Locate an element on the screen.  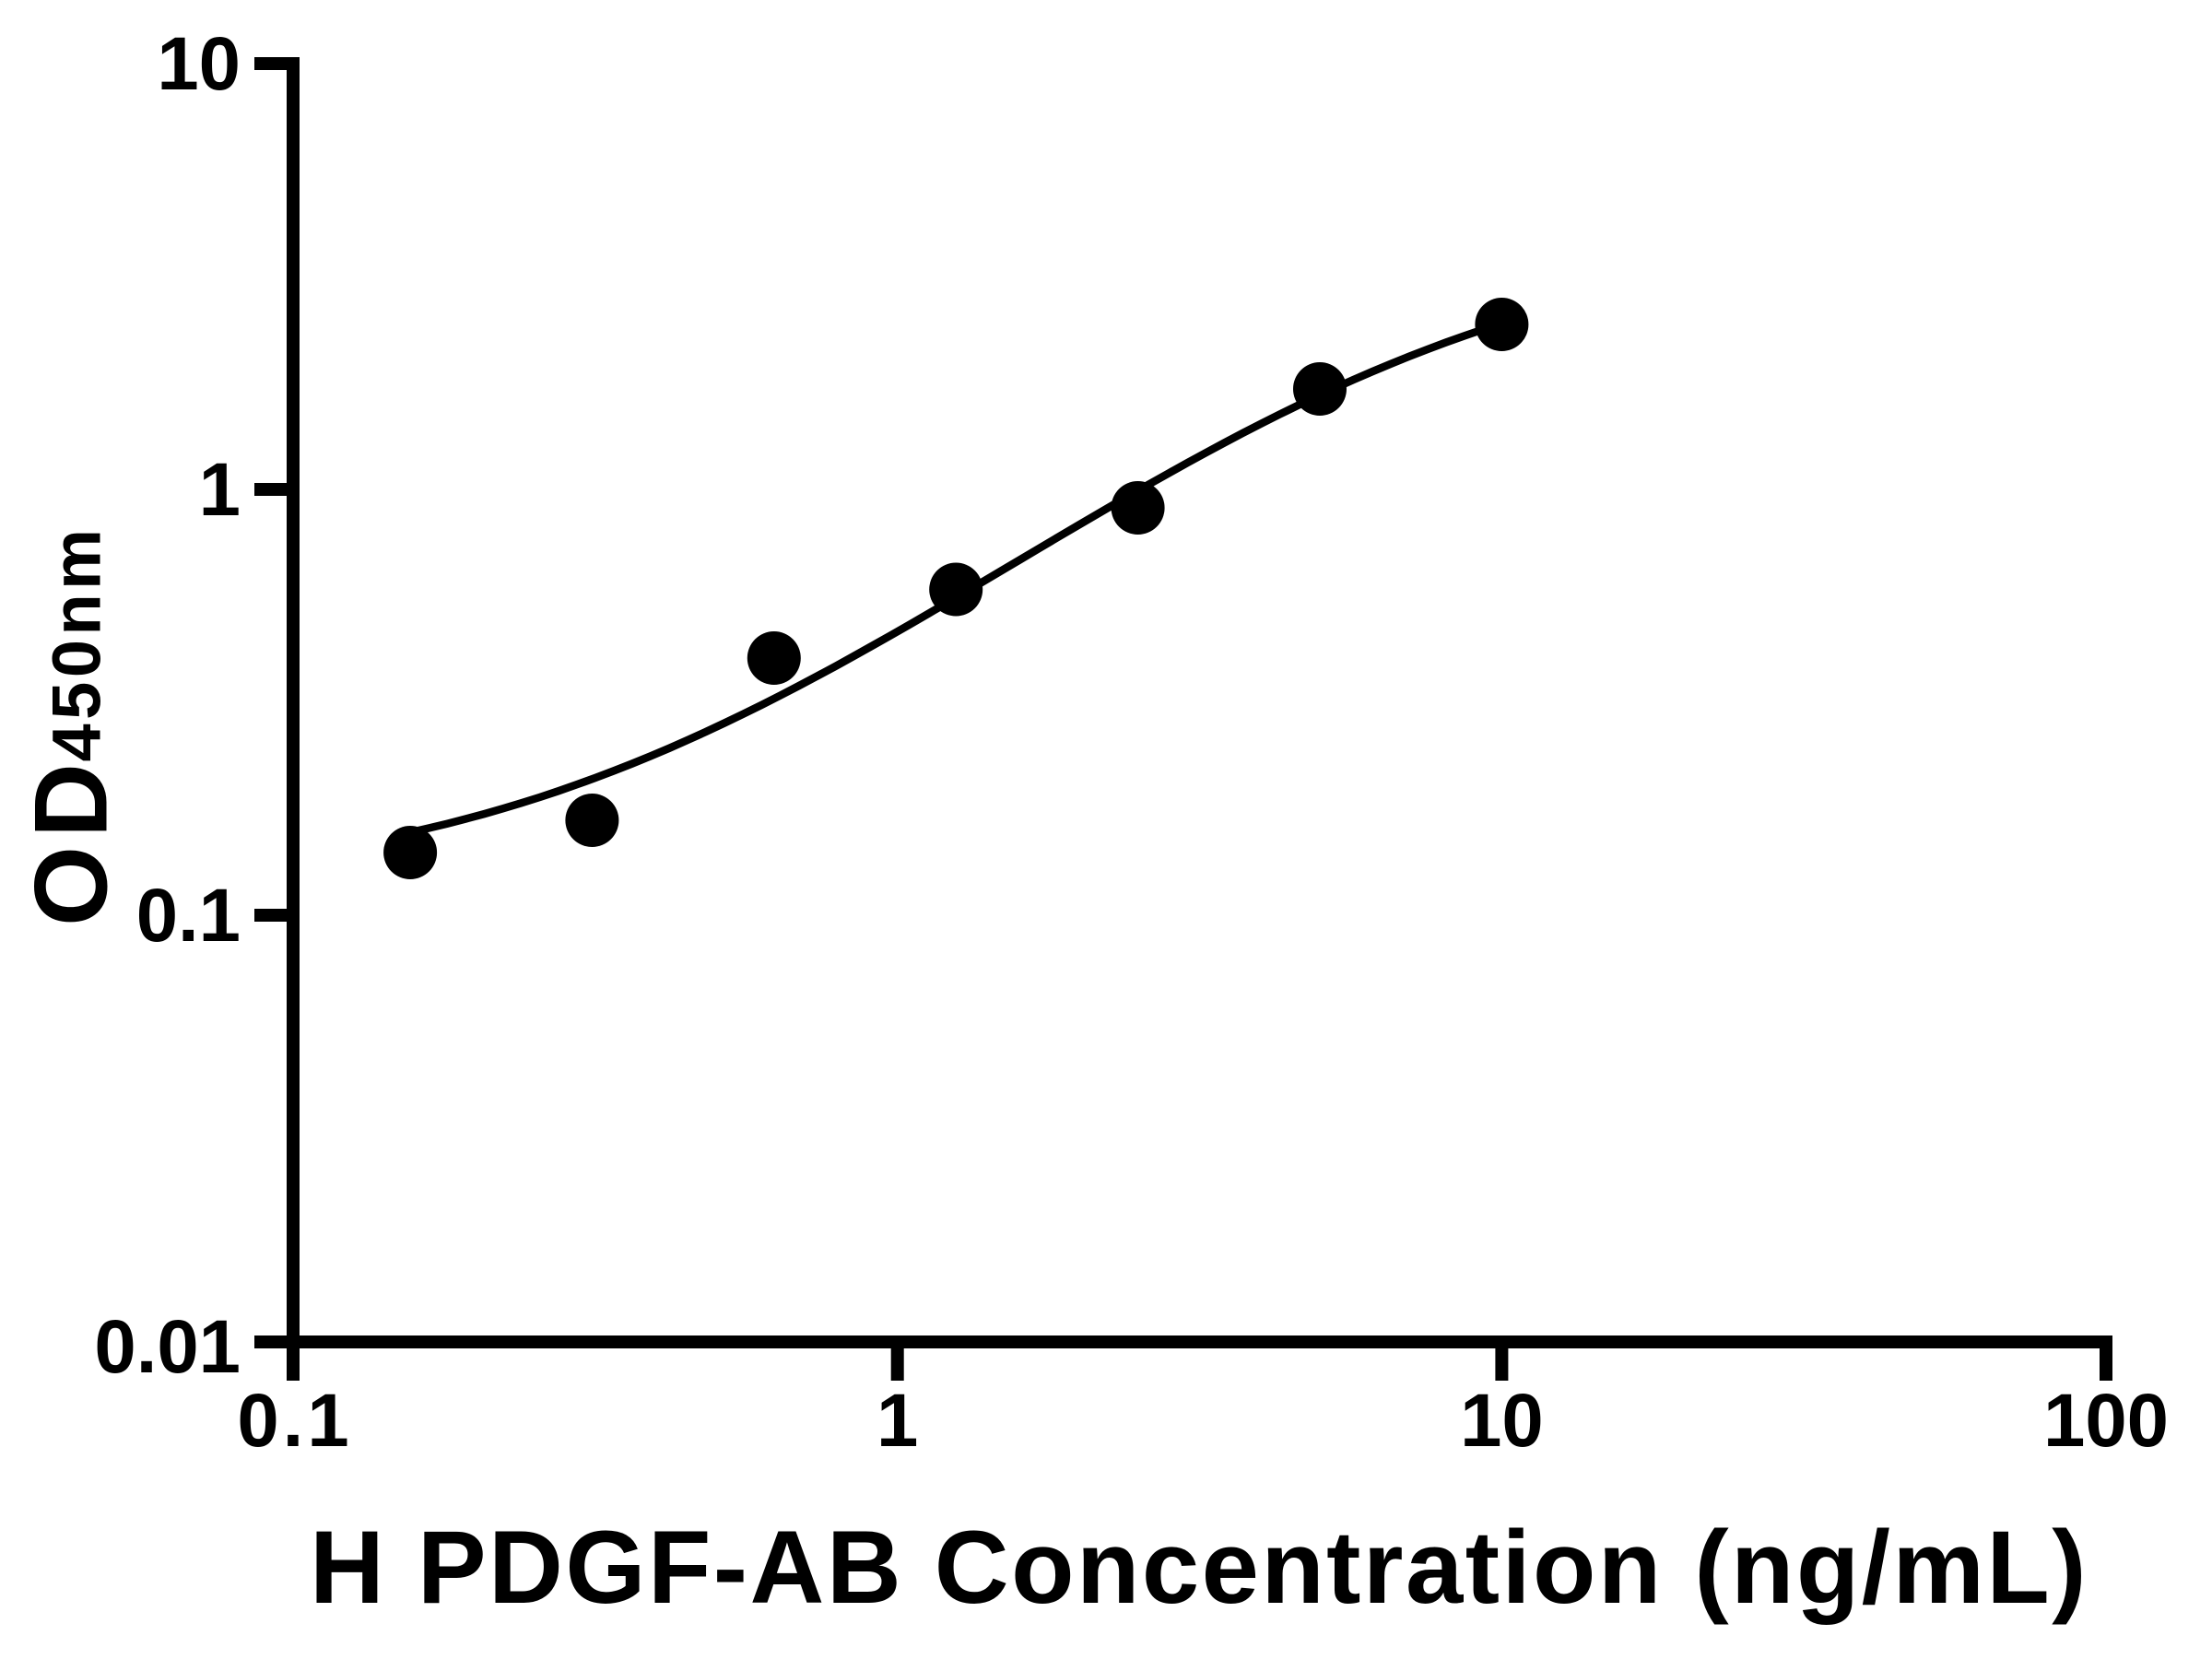
svg-text:H PDGF-AB Concentration (ng/mL: H PDGF-AB Concentration (ng/mL) is located at coordinates (1199, 1567).